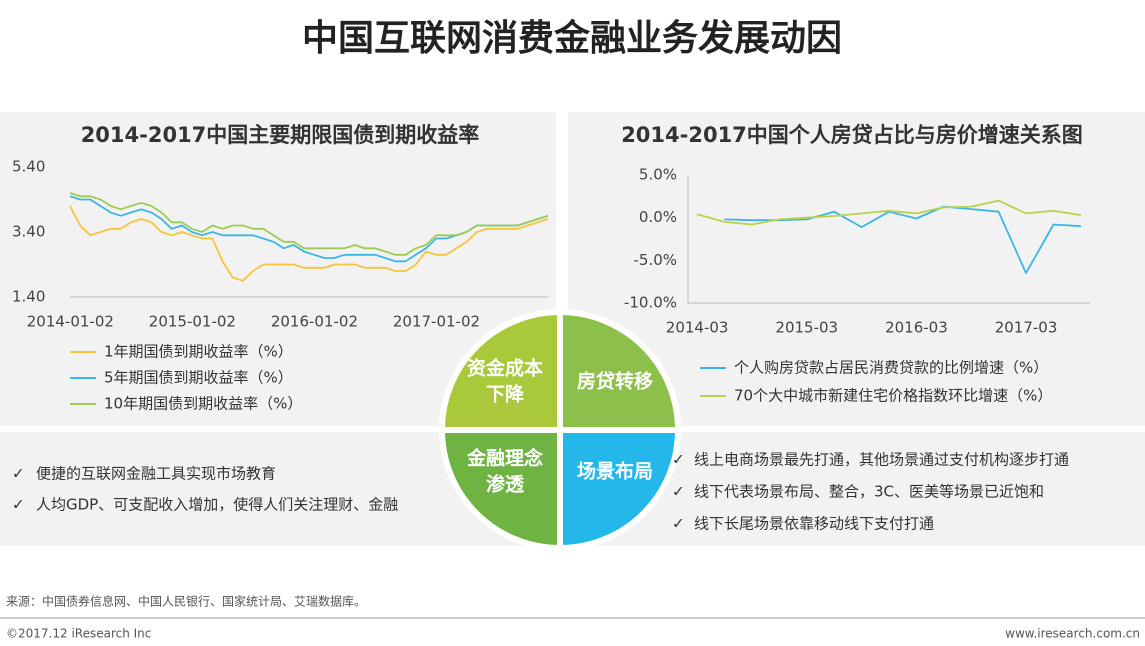 The height and width of the screenshot is (646, 1145). What do you see at coordinates (504, 458) in the screenshot?
I see `quadrant-label: 金融理念` at bounding box center [504, 458].